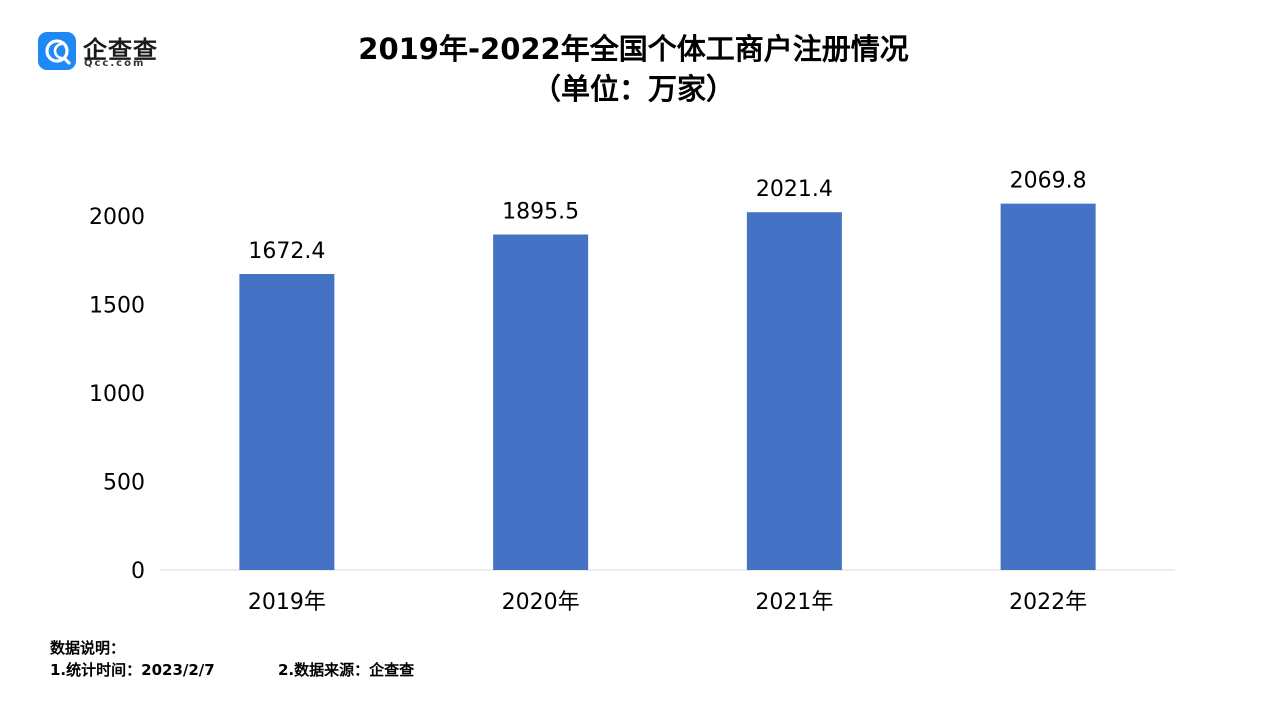 This screenshot has height=713, width=1267. Describe the element at coordinates (120, 50) in the screenshot. I see `logo-name: 企查查` at that location.